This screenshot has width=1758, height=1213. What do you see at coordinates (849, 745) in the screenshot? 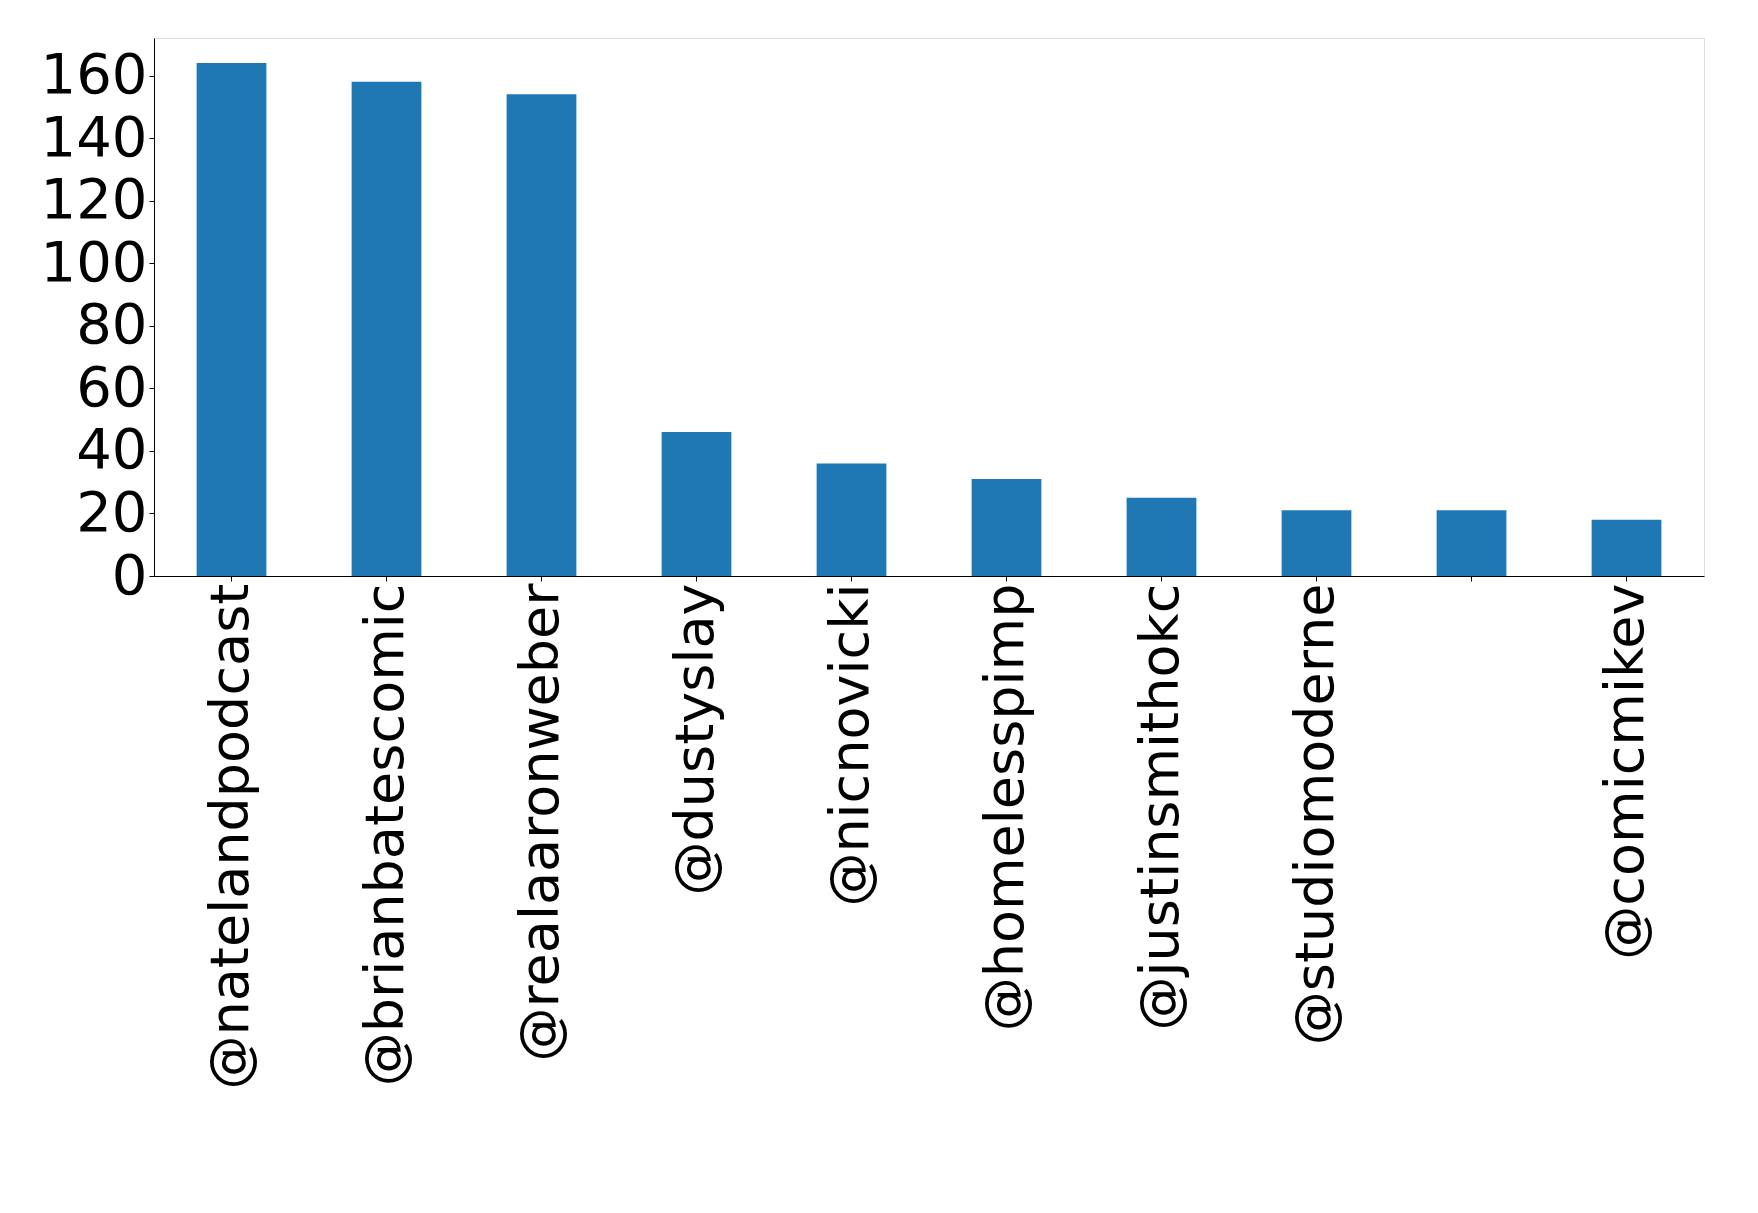
I see `x-tick-label: @nicnovicki` at bounding box center [849, 745].